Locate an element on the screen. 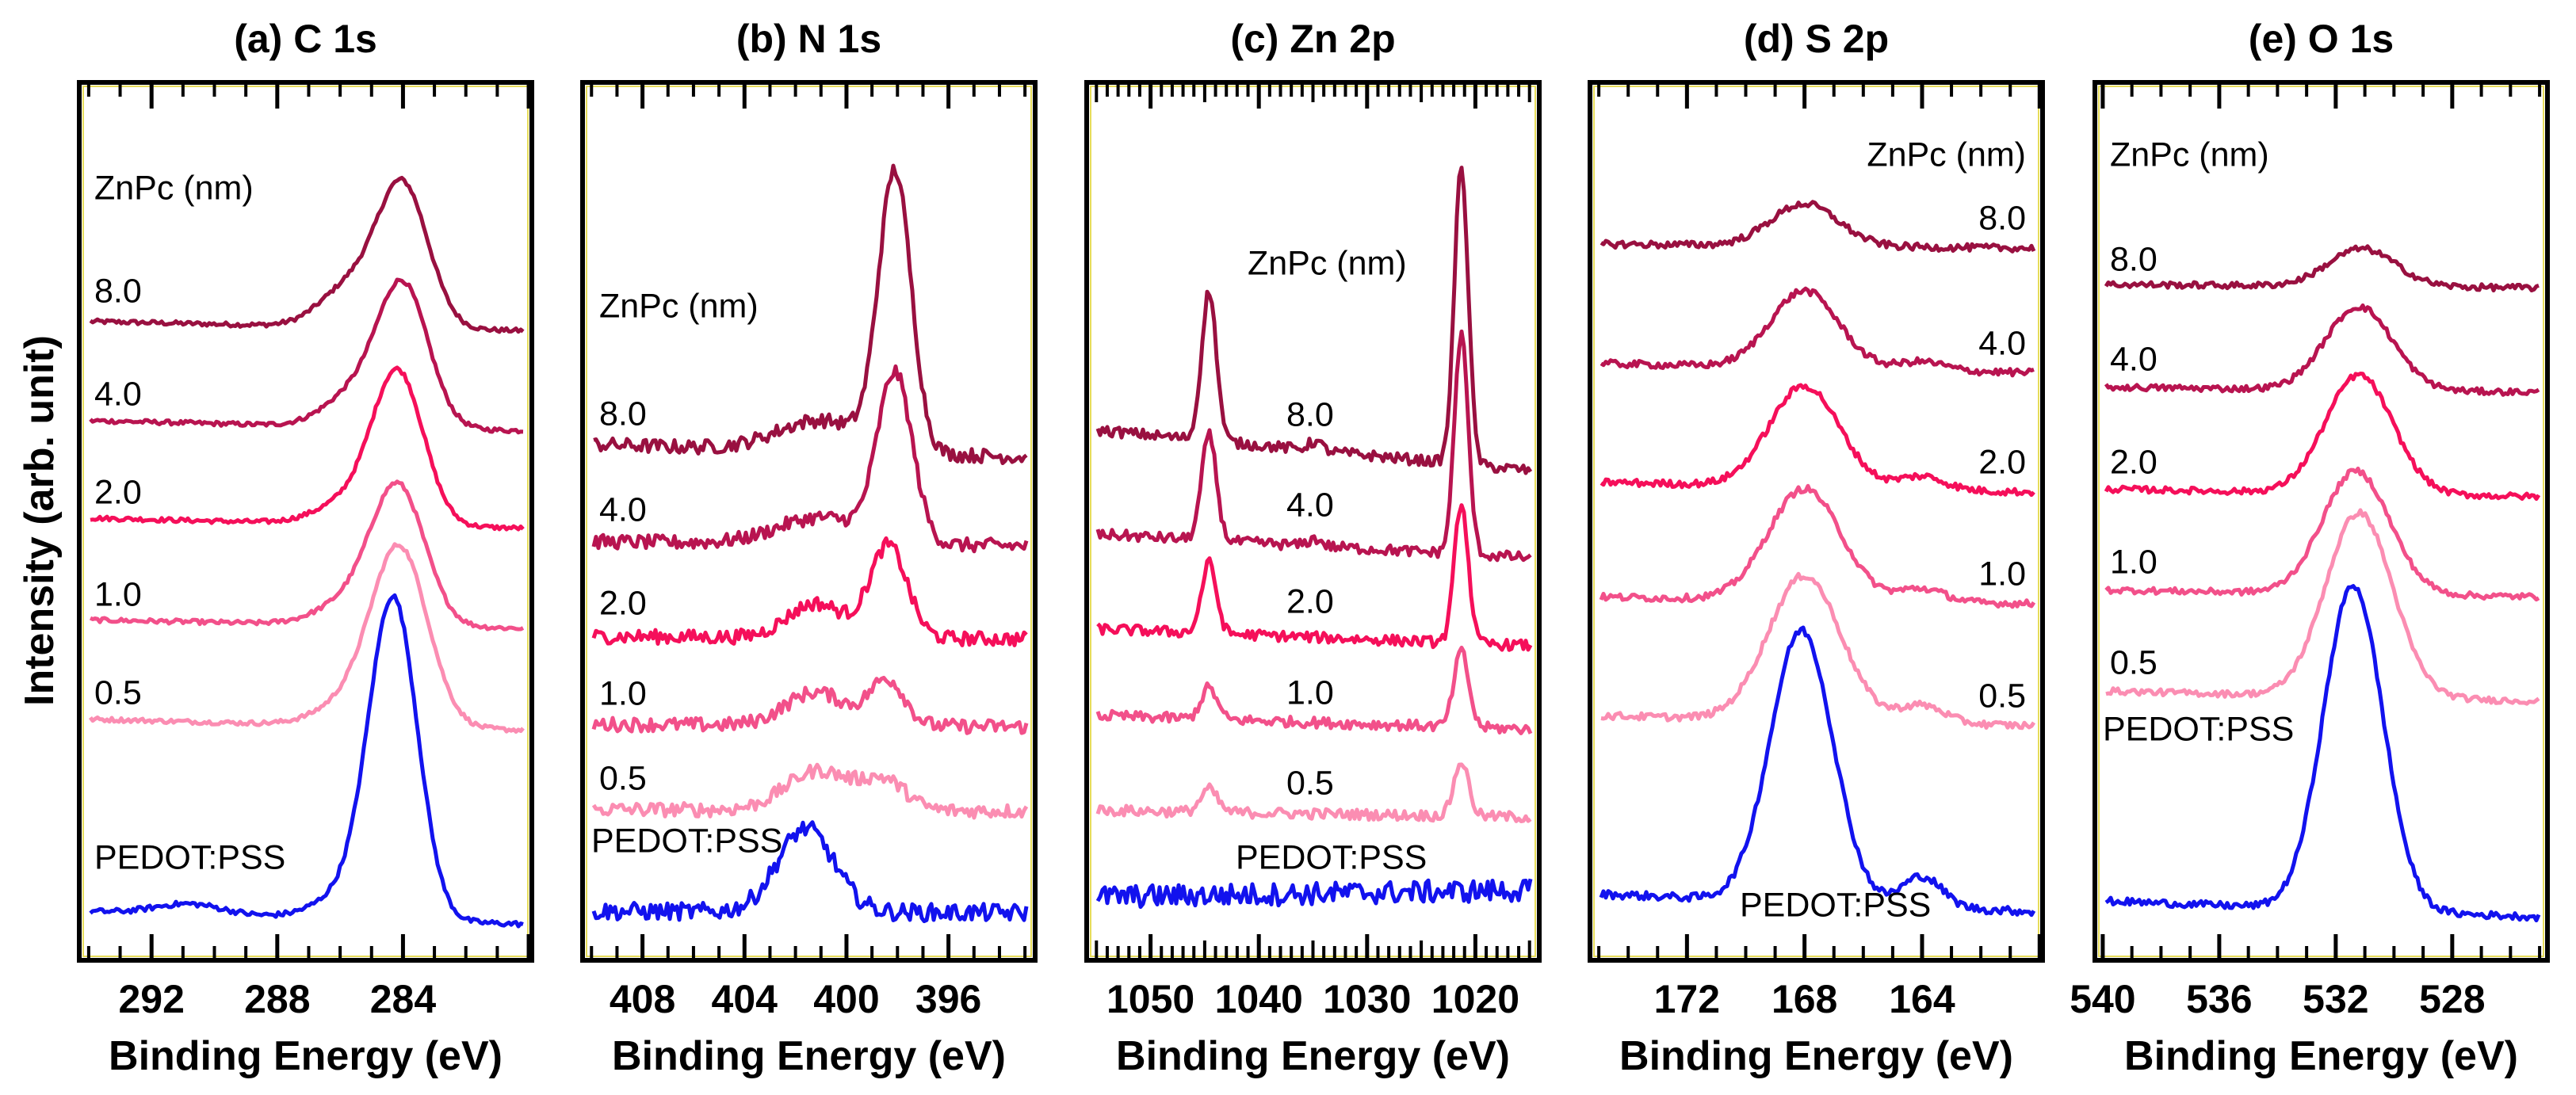 This screenshot has width=2576, height=1095. x-tick-label: 404 is located at coordinates (745, 999).